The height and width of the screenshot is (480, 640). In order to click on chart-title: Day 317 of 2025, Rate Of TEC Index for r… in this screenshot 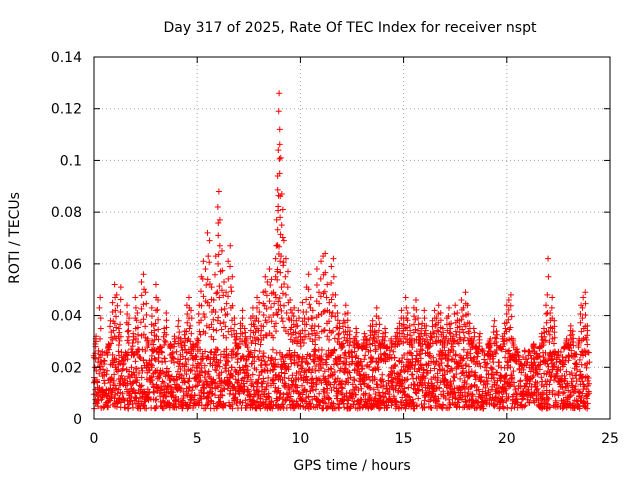, I will do `click(350, 28)`.